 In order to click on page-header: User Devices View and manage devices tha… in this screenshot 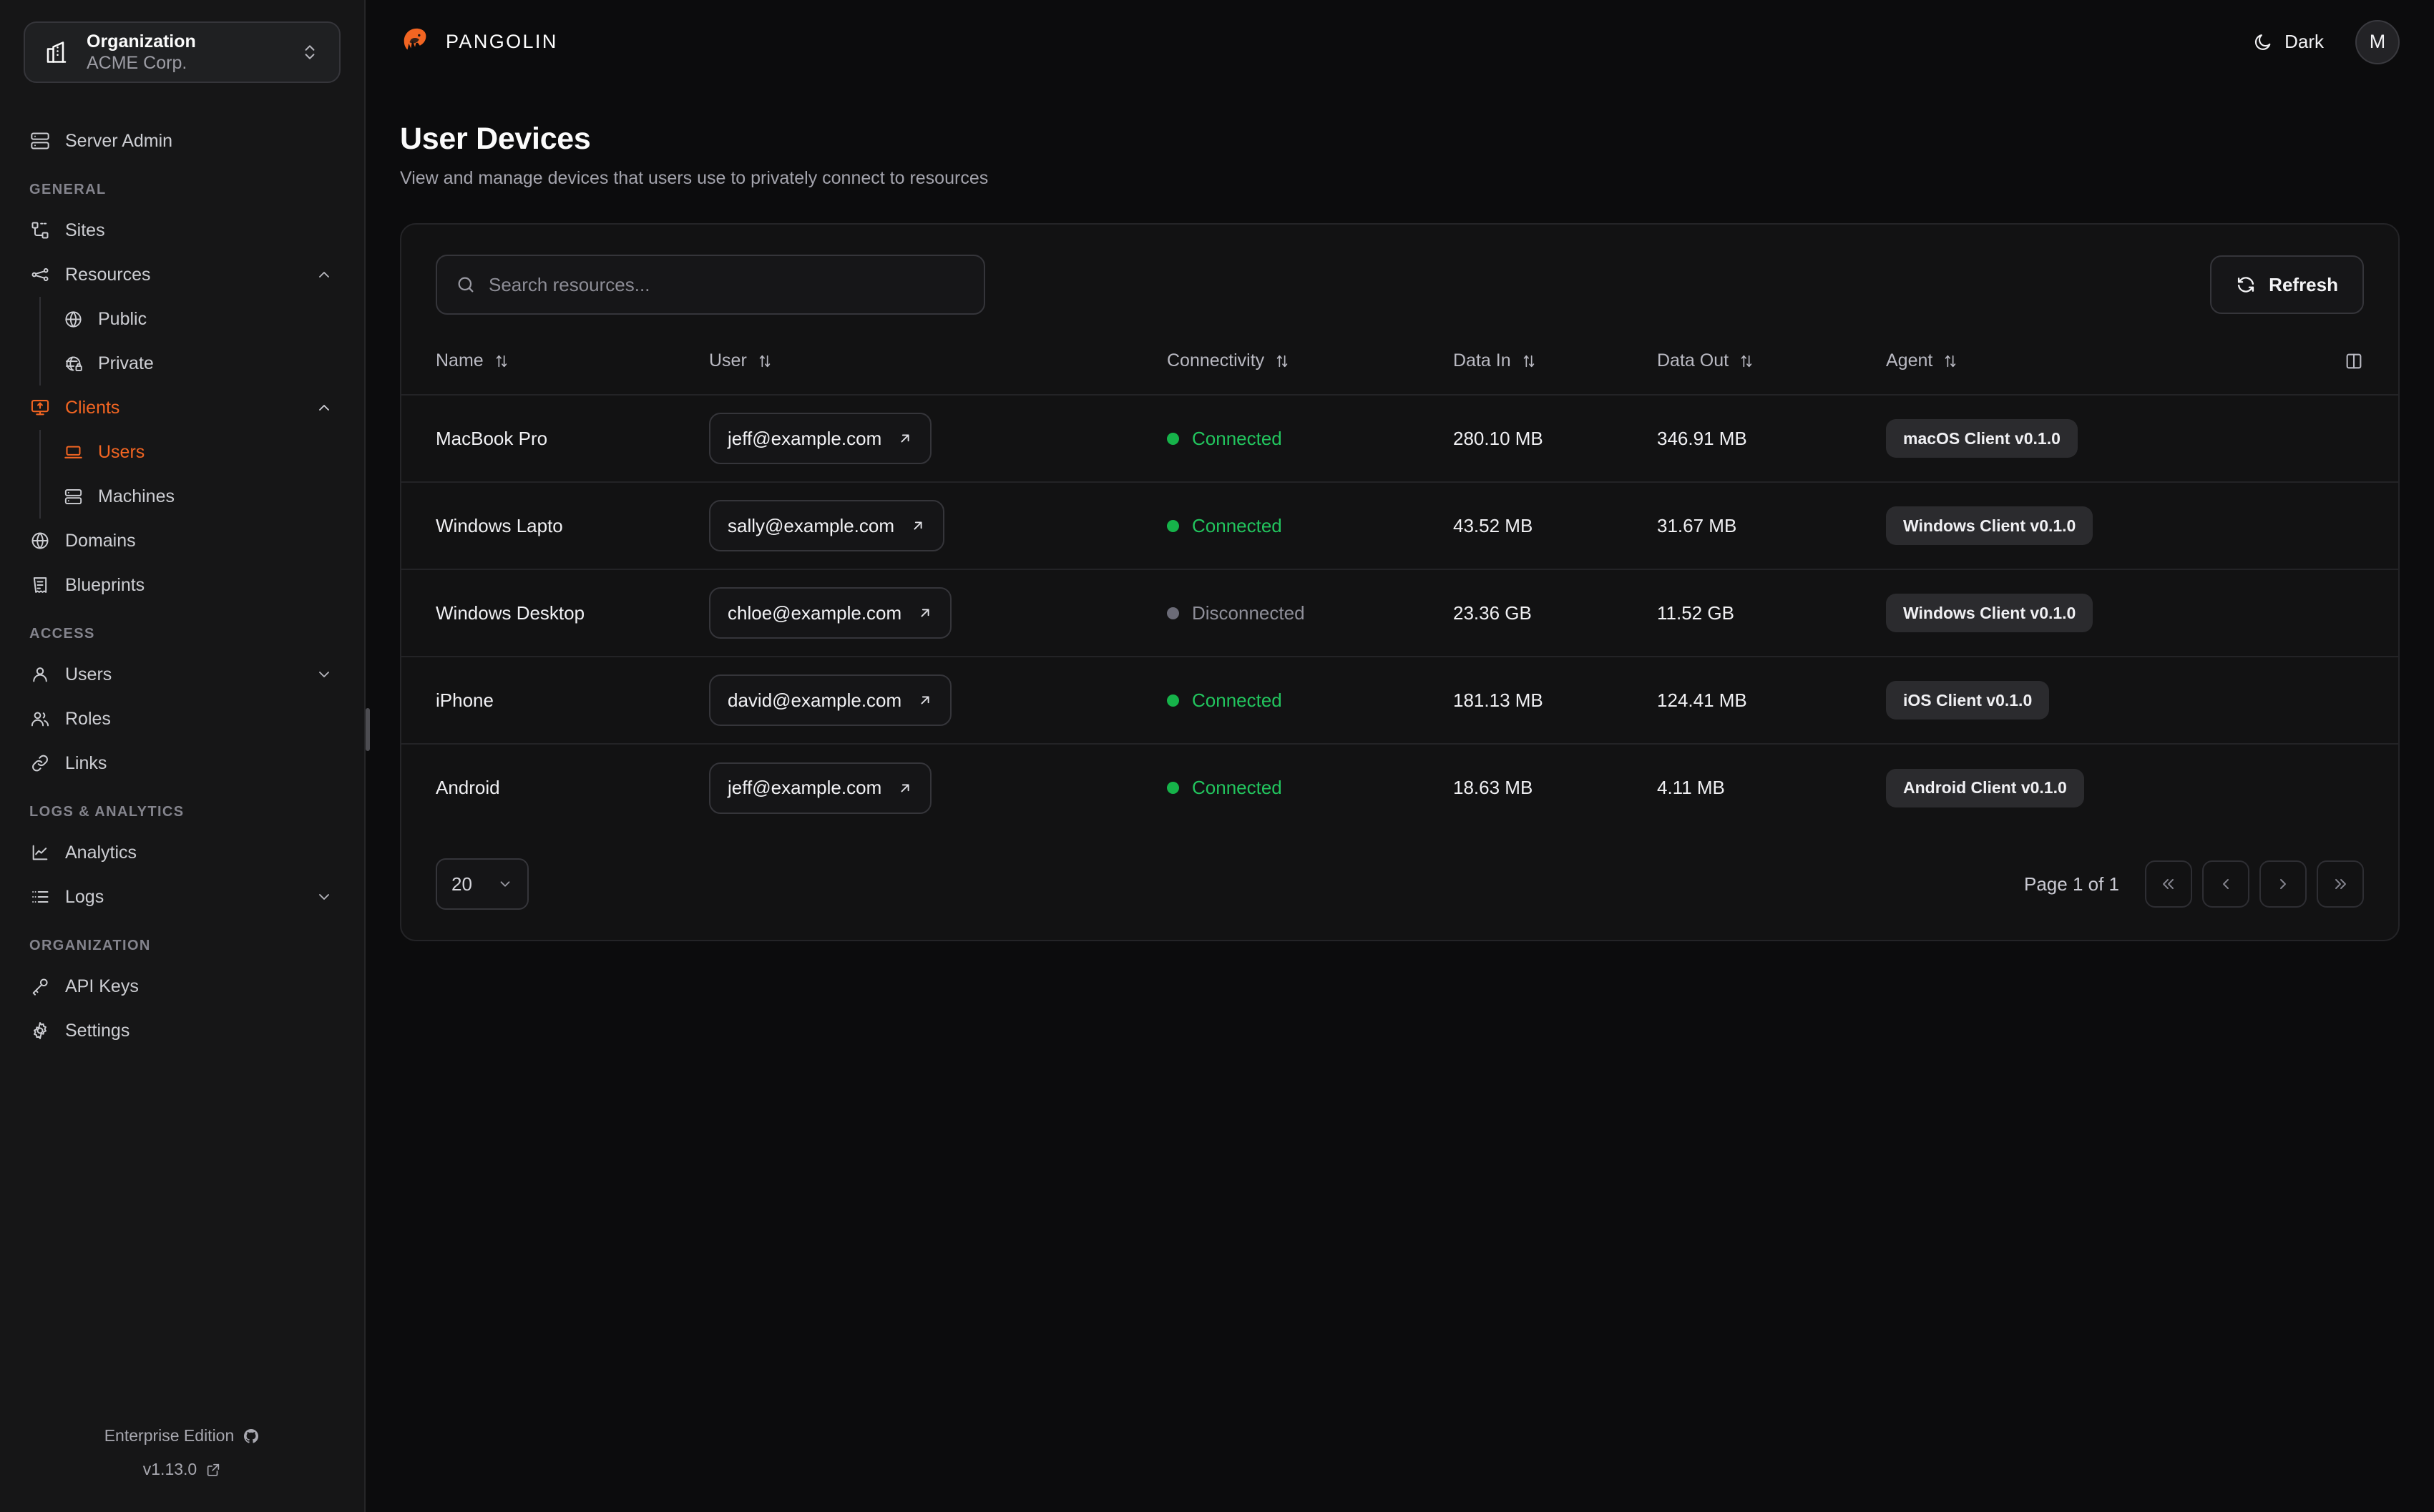, I will do `click(1400, 136)`.